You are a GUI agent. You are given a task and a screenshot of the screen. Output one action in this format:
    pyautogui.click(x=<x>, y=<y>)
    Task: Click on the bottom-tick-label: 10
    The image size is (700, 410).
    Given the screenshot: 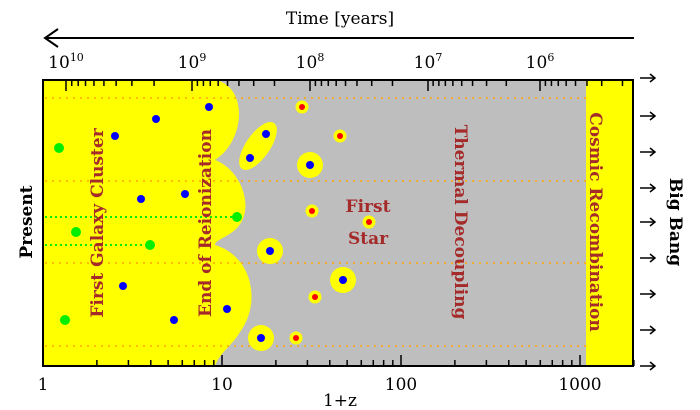 What is the action you would take?
    pyautogui.click(x=222, y=385)
    